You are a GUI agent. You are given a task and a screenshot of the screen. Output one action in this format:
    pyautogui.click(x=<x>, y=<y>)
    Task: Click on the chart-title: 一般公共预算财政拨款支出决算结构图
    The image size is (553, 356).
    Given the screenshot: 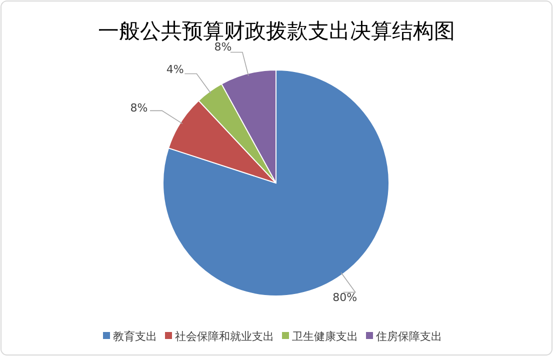 What is the action you would take?
    pyautogui.click(x=276, y=31)
    